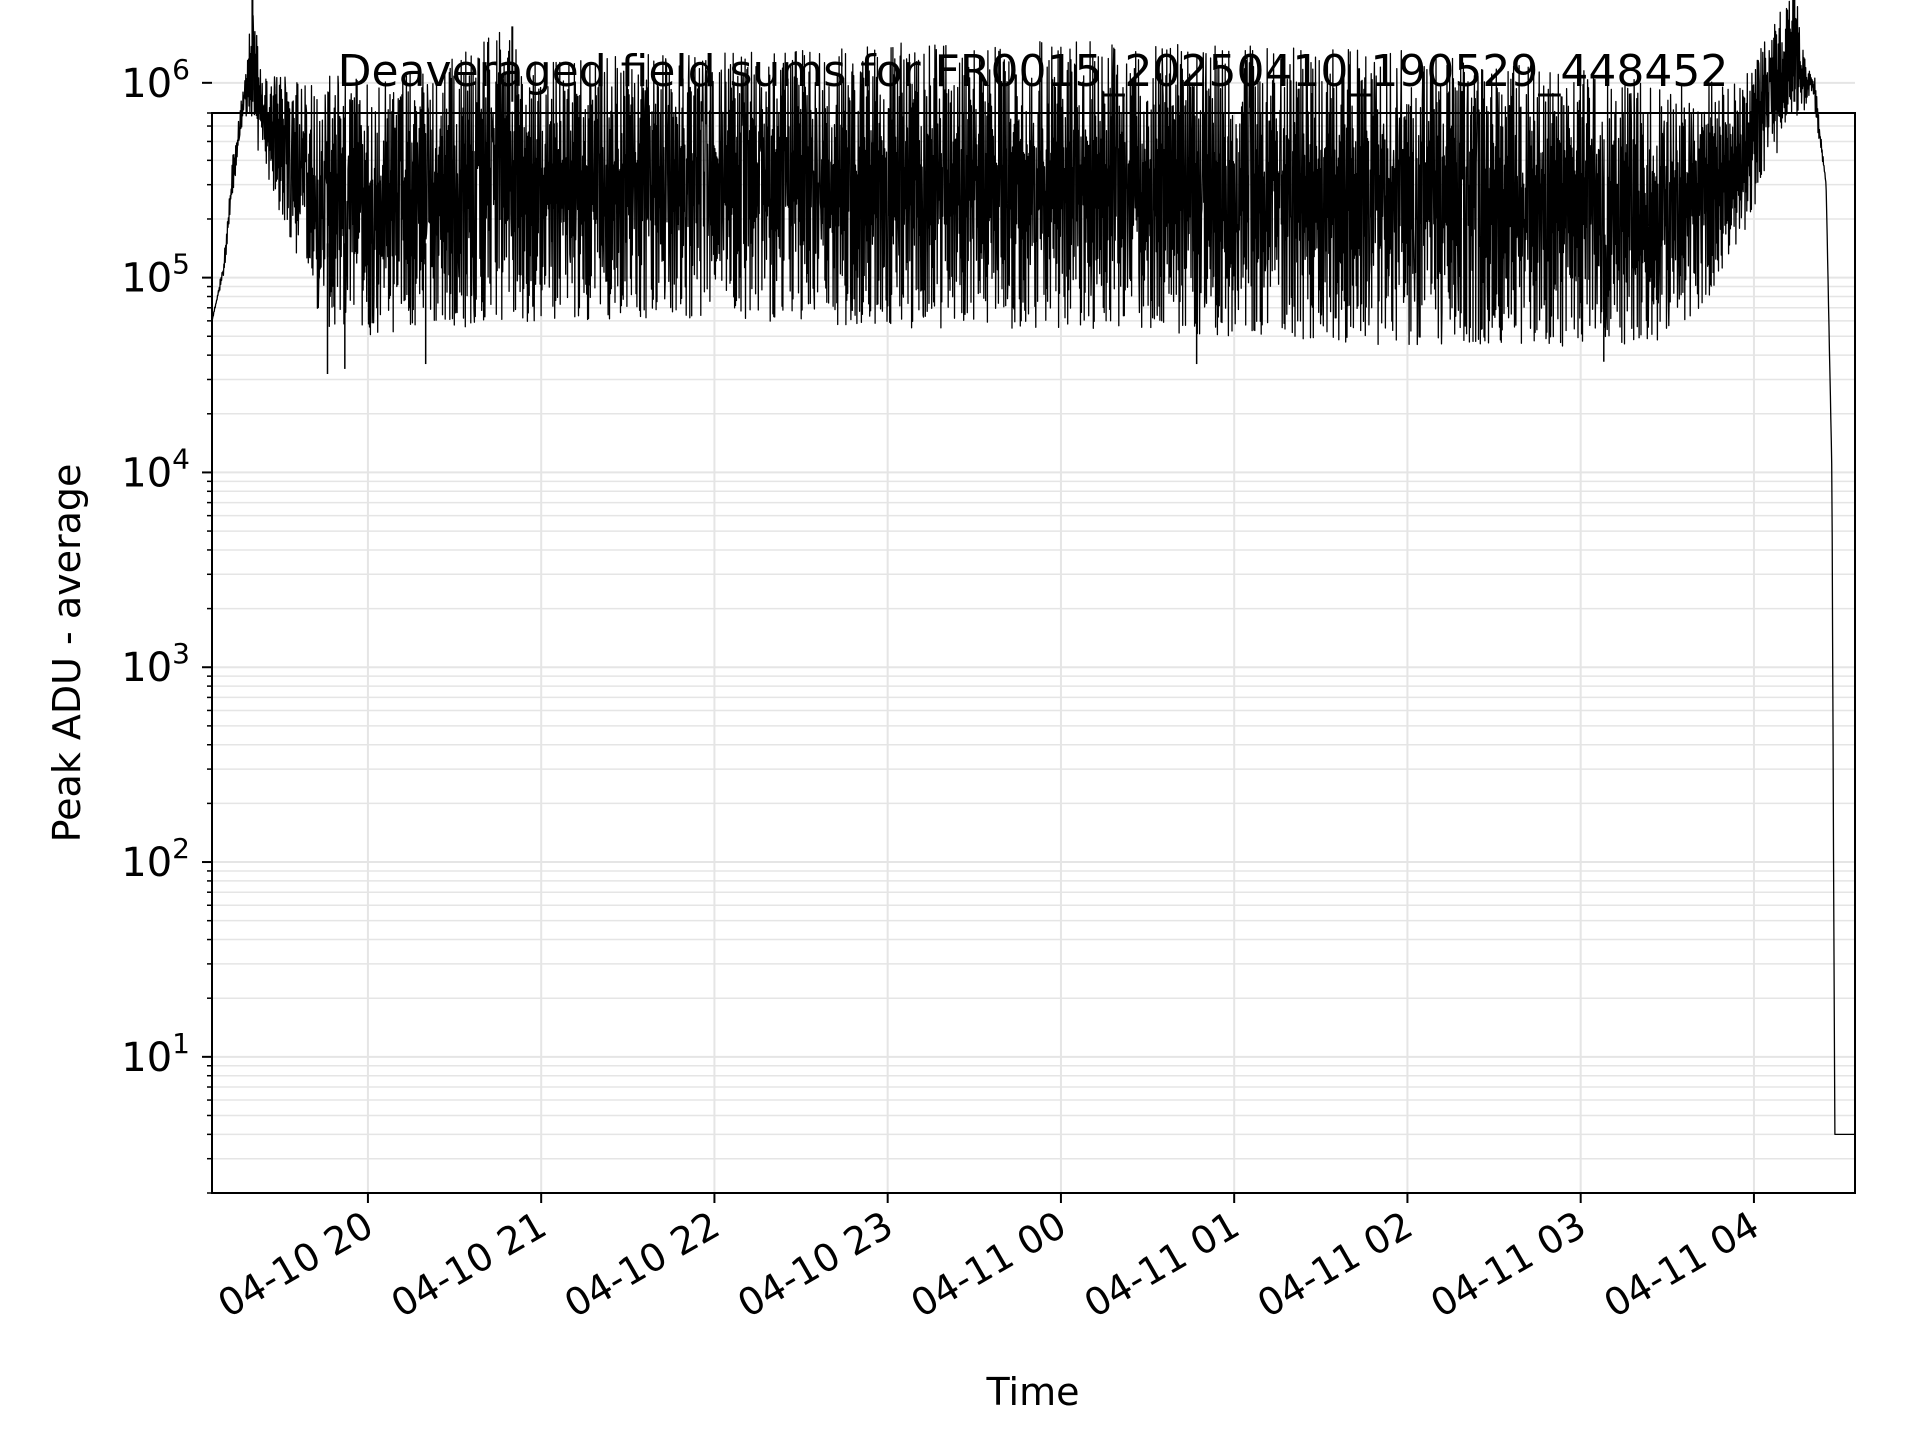 This screenshot has width=1920, height=1440. Describe the element at coordinates (155, 1054) in the screenshot. I see `y-tick-label: 10¹` at that location.